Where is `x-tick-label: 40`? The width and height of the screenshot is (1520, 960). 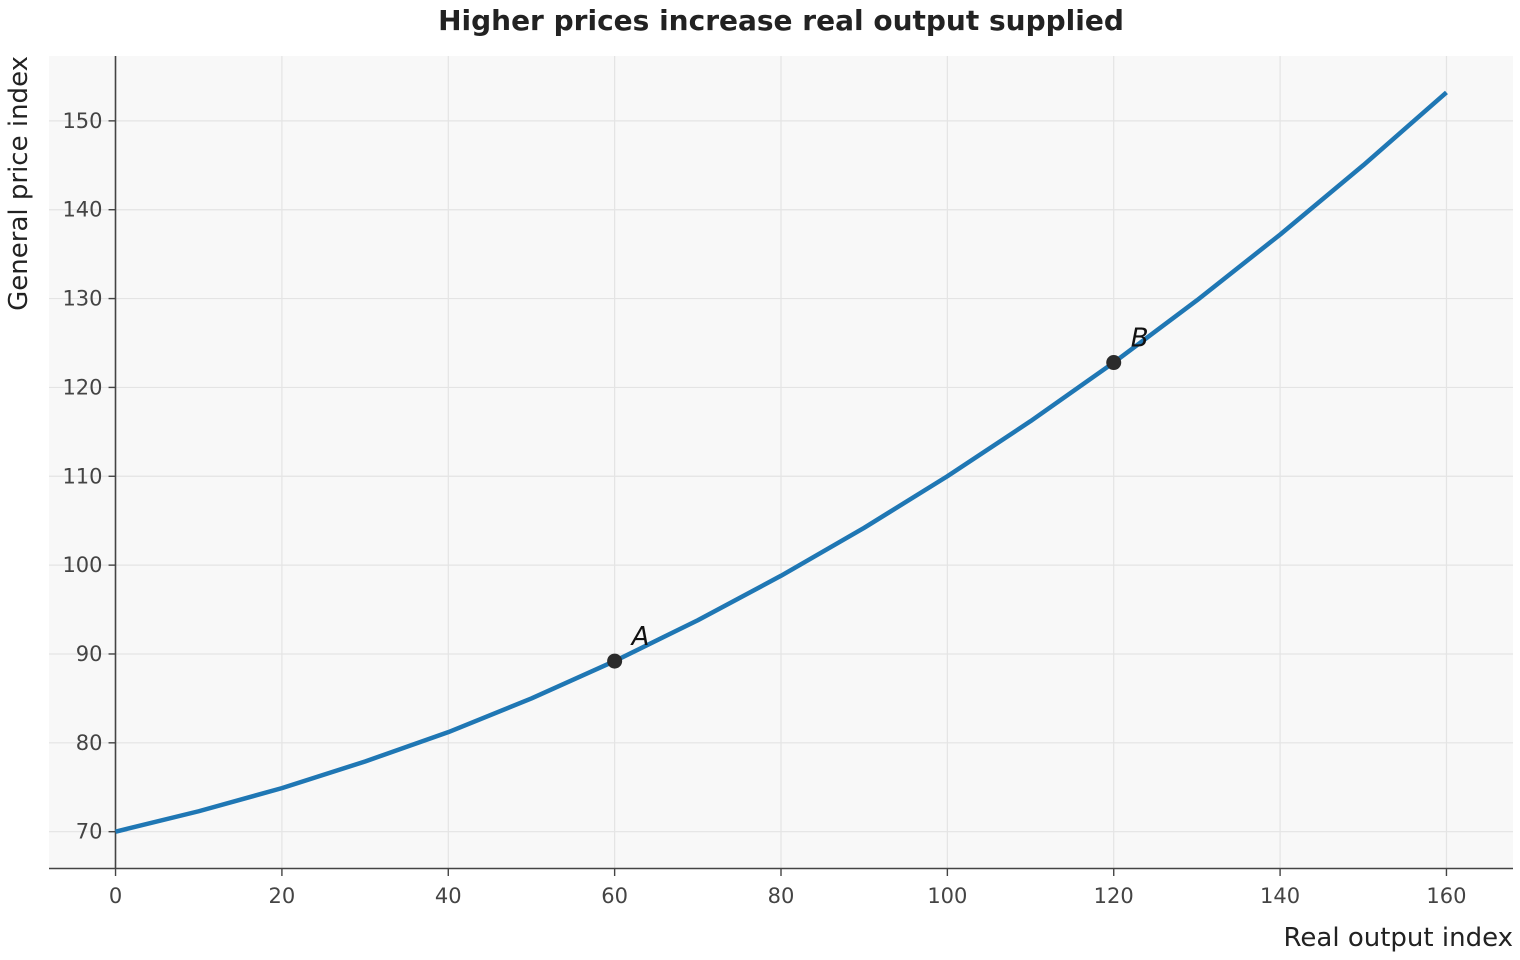
x-tick-label: 40 is located at coordinates (448, 896).